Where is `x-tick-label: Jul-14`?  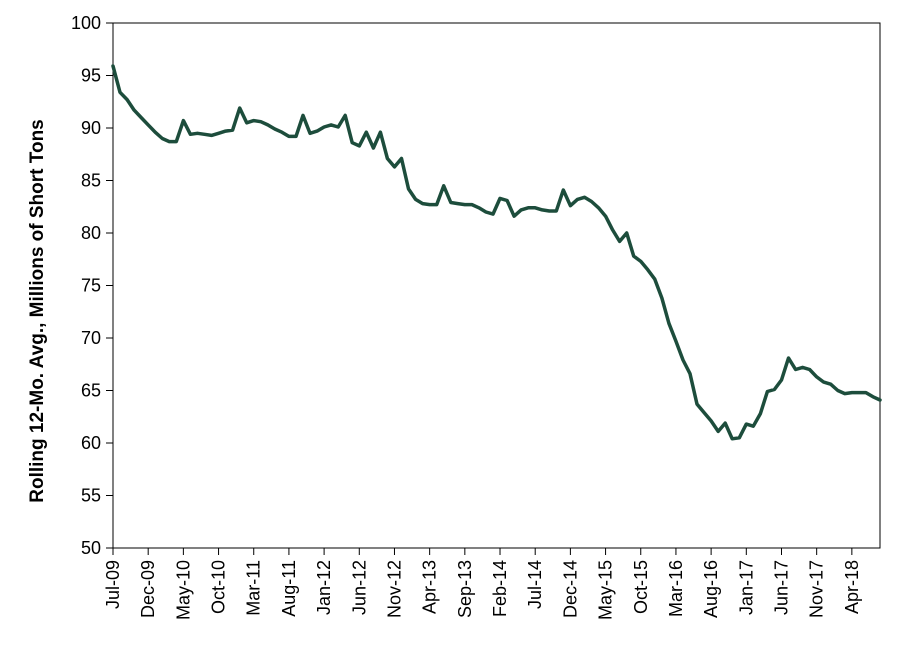 x-tick-label: Jul-14 is located at coordinates (535, 584).